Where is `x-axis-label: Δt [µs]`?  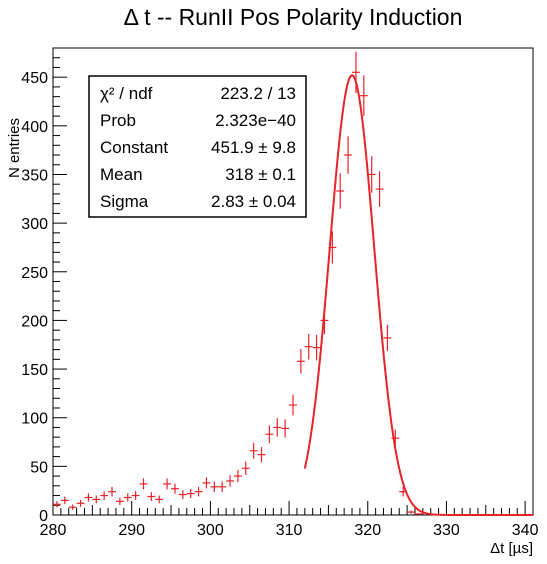
x-axis-label: Δt [µs] is located at coordinates (511, 548).